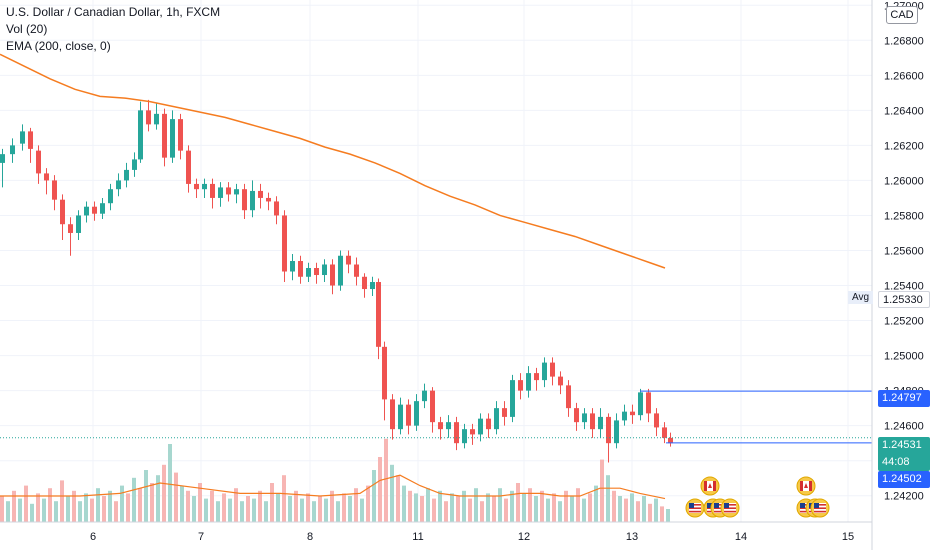  Describe the element at coordinates (904, 76) in the screenshot. I see `y-tick-label: 1.26600` at that location.